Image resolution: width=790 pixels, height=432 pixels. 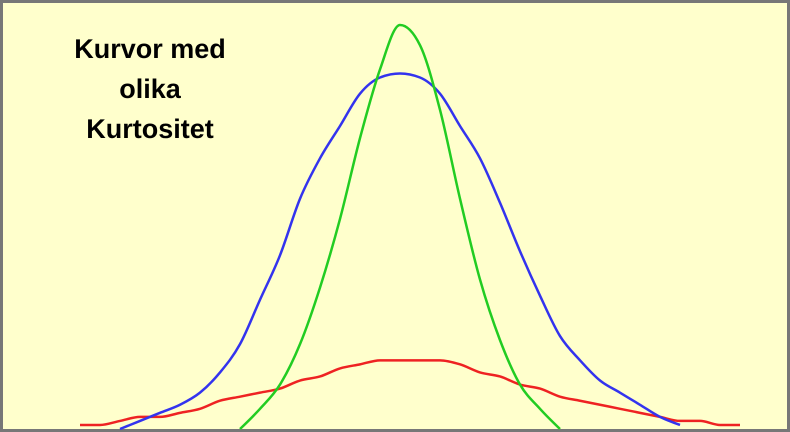 What do you see at coordinates (150, 89) in the screenshot?
I see `text: Kurvor med olika Kurtositet` at bounding box center [150, 89].